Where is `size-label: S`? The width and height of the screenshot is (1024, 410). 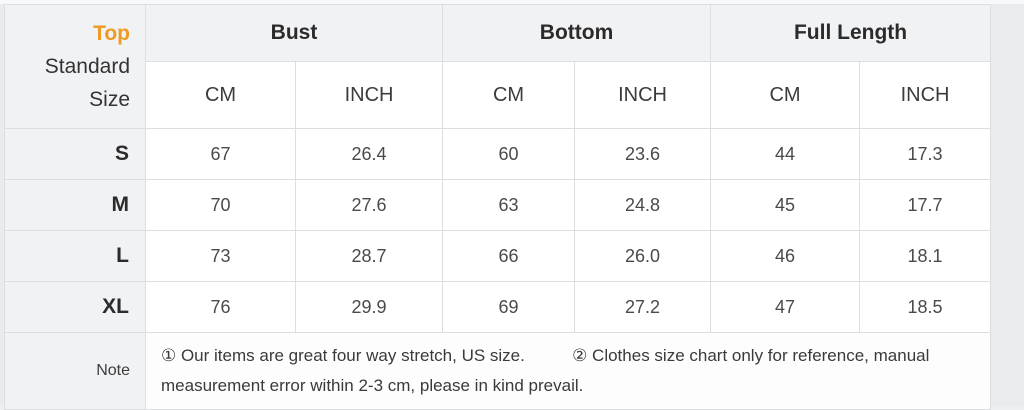 size-label: S is located at coordinates (75, 154).